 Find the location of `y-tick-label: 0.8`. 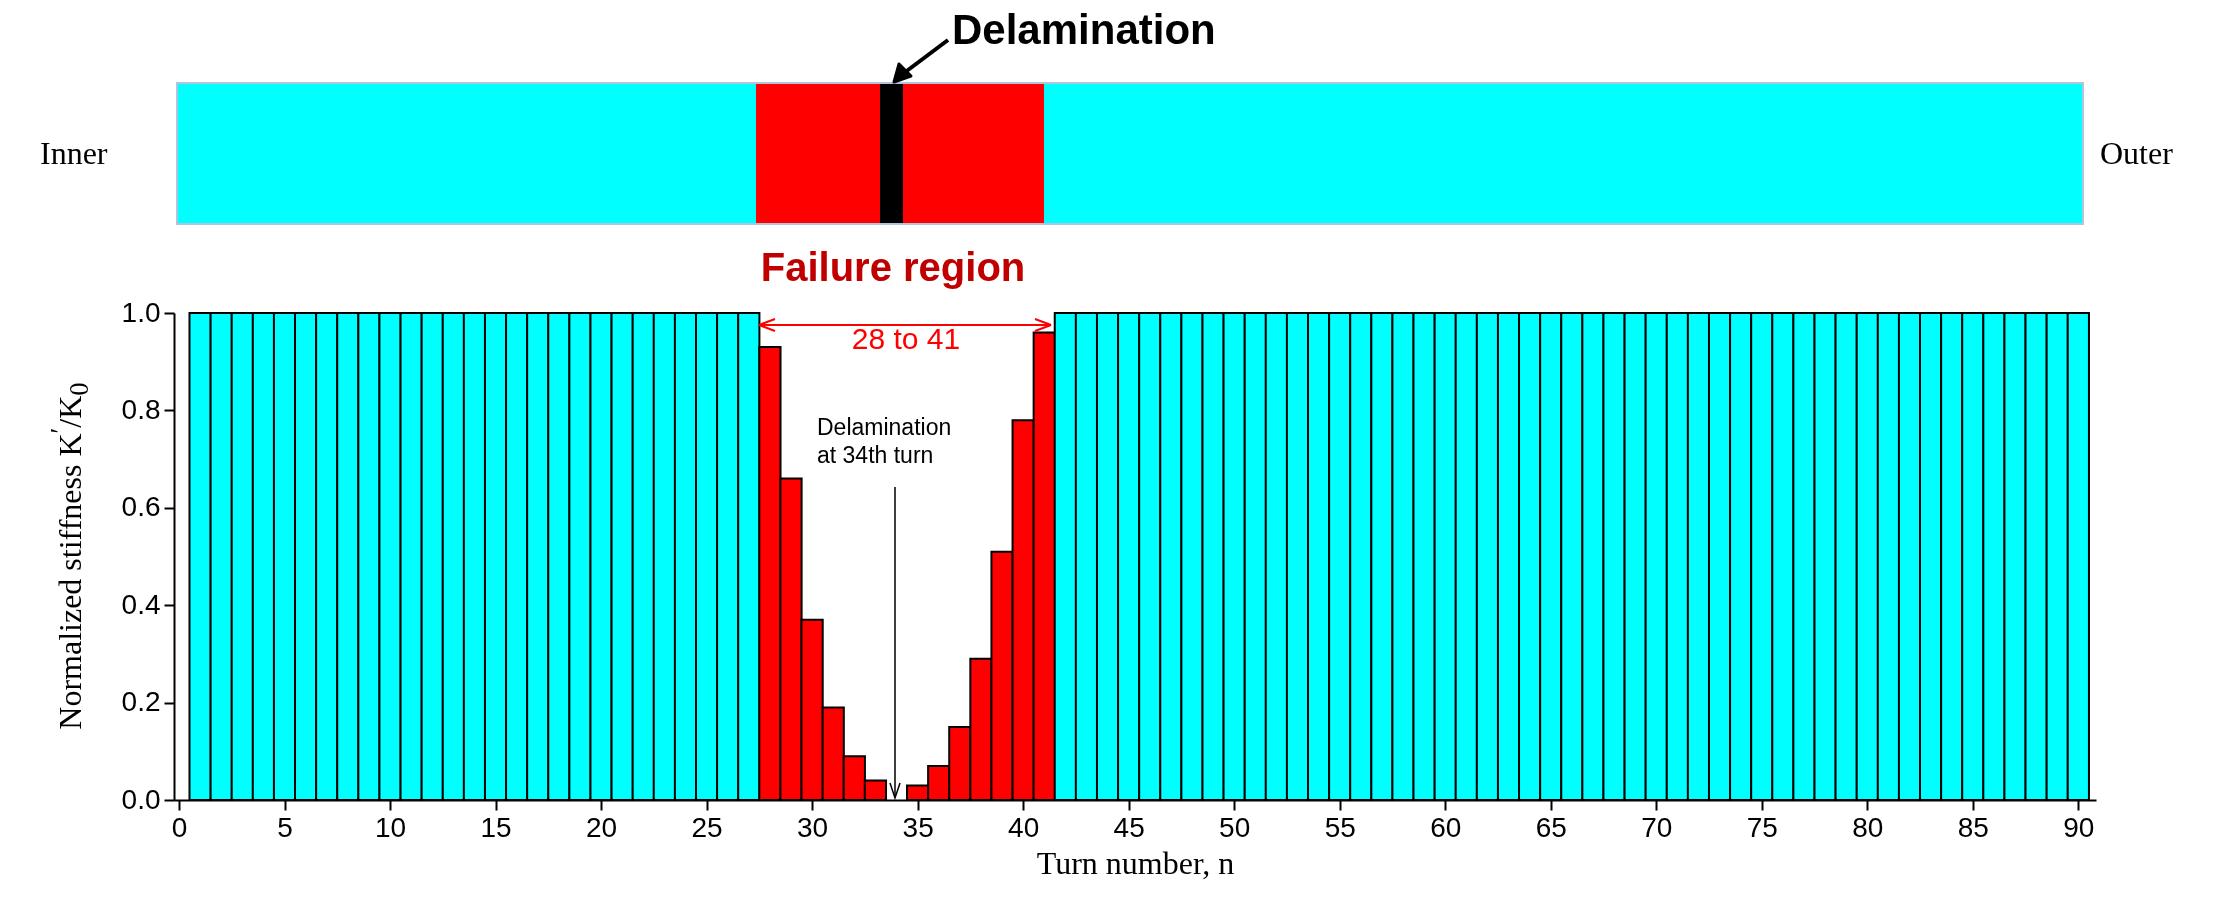

y-tick-label: 0.8 is located at coordinates (141, 409).